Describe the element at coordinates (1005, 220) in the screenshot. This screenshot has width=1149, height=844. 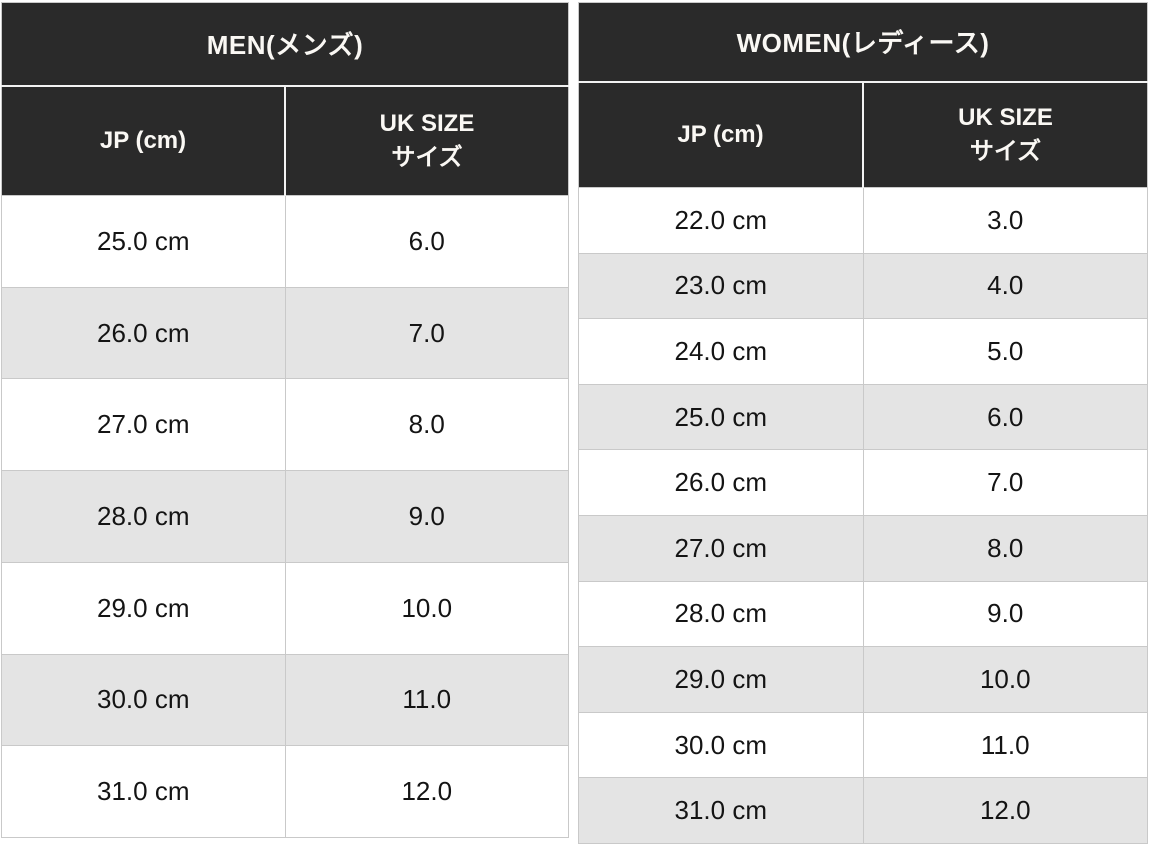
I see `uk-size-cell: 3.0` at that location.